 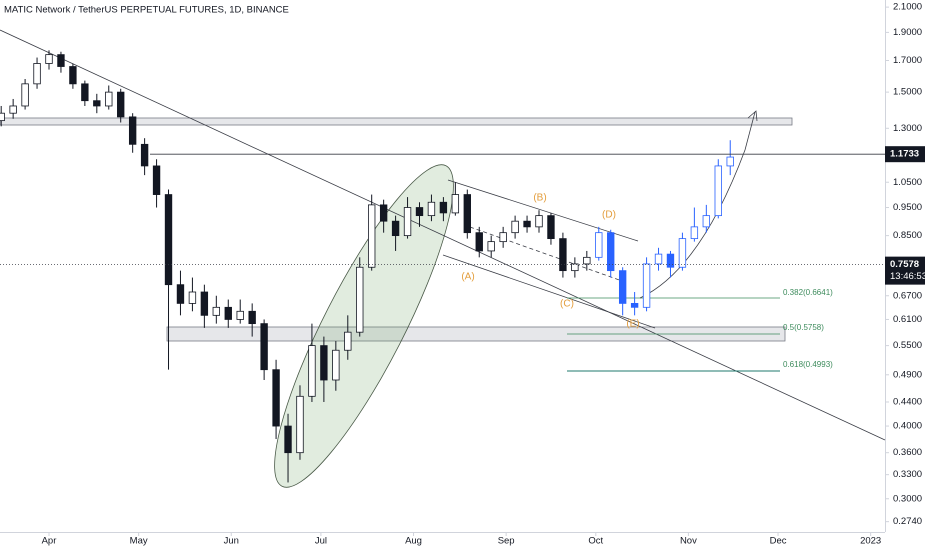 I want to click on wave-label: (C), so click(x=567, y=304).